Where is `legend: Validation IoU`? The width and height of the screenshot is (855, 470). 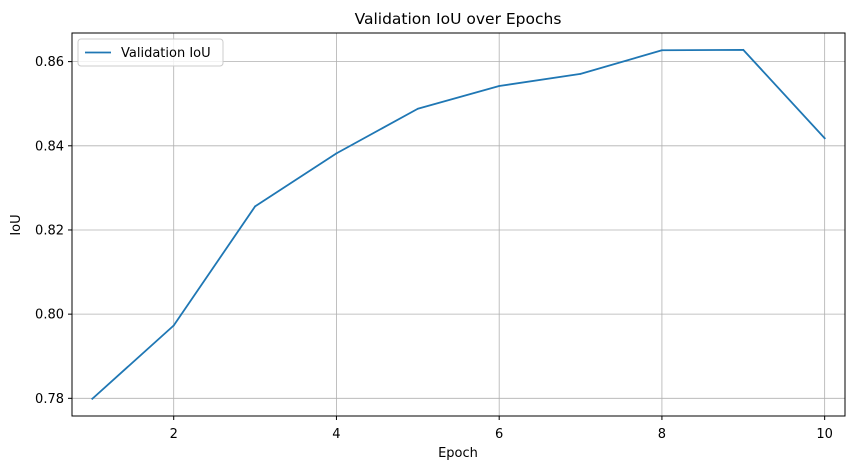 legend: Validation IoU is located at coordinates (150, 52).